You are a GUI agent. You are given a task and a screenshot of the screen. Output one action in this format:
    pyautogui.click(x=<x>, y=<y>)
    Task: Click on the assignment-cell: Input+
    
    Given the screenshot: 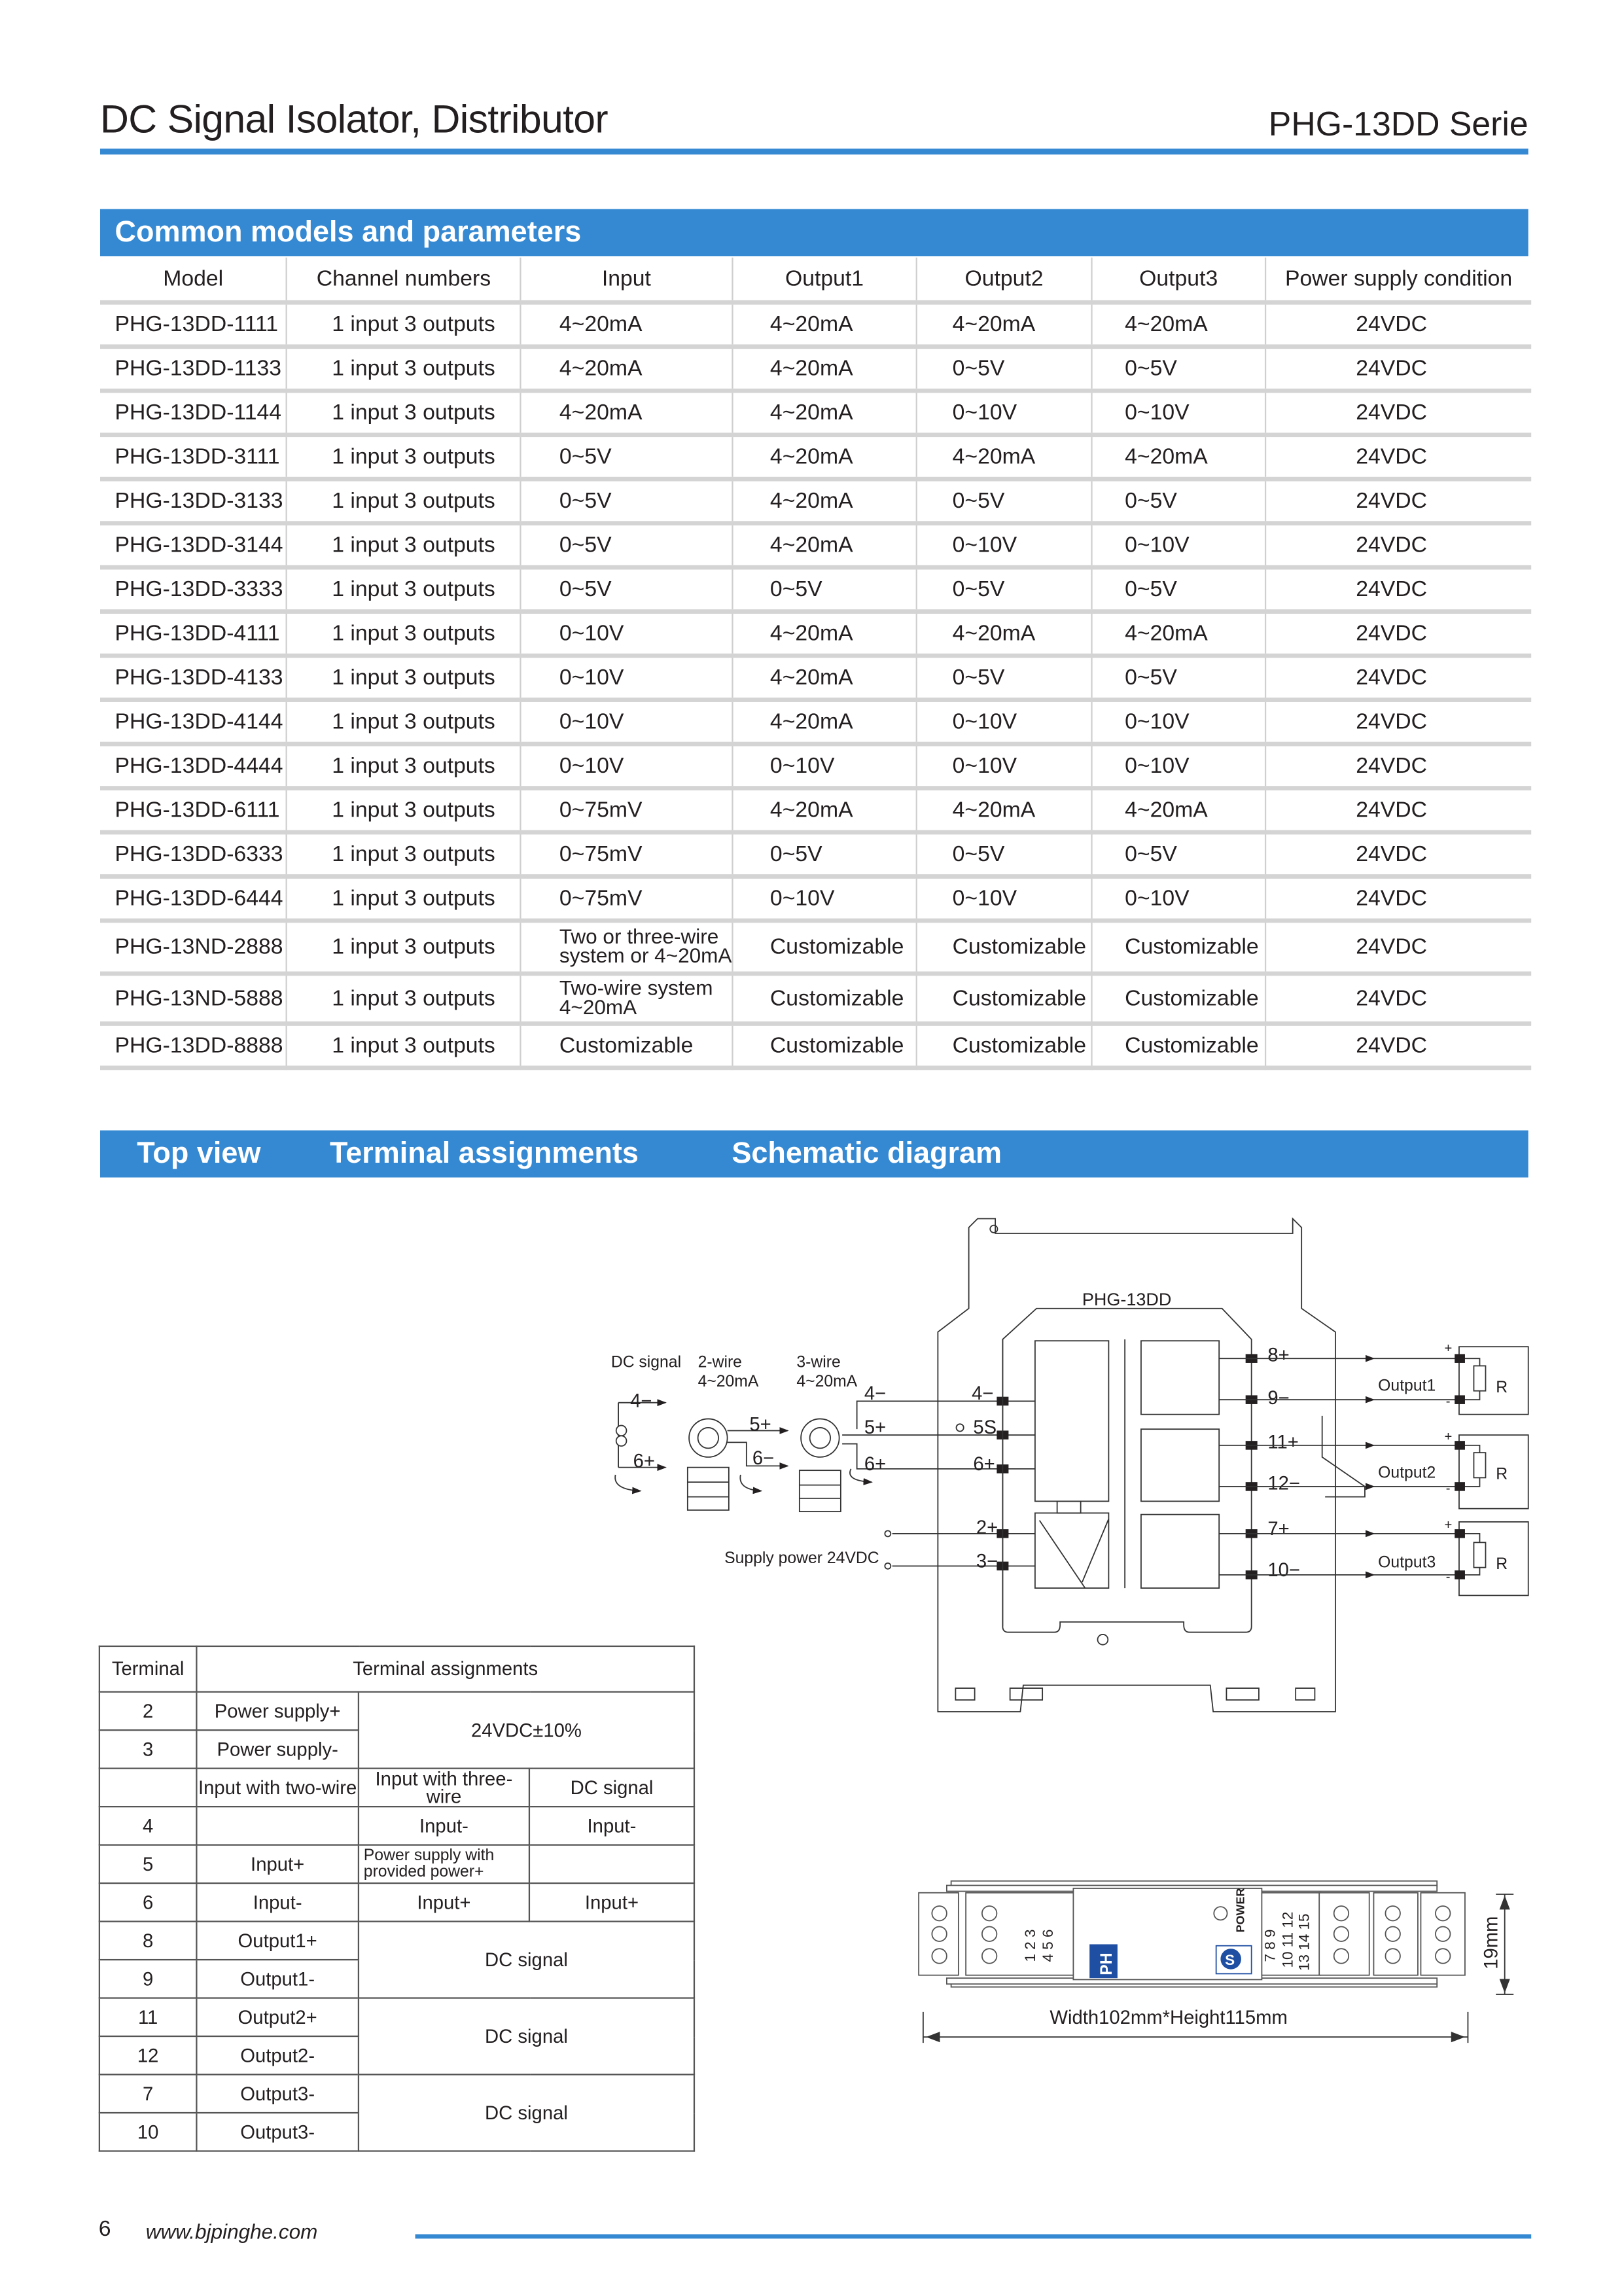 What is the action you would take?
    pyautogui.click(x=278, y=1864)
    